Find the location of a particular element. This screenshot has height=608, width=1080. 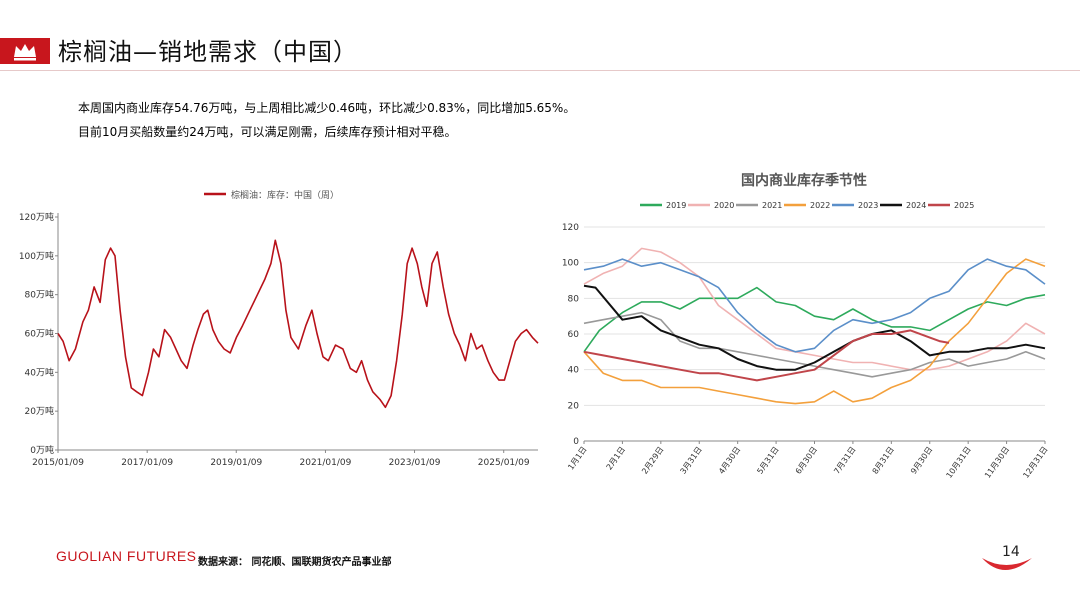

crown-icon is located at coordinates (25, 52).